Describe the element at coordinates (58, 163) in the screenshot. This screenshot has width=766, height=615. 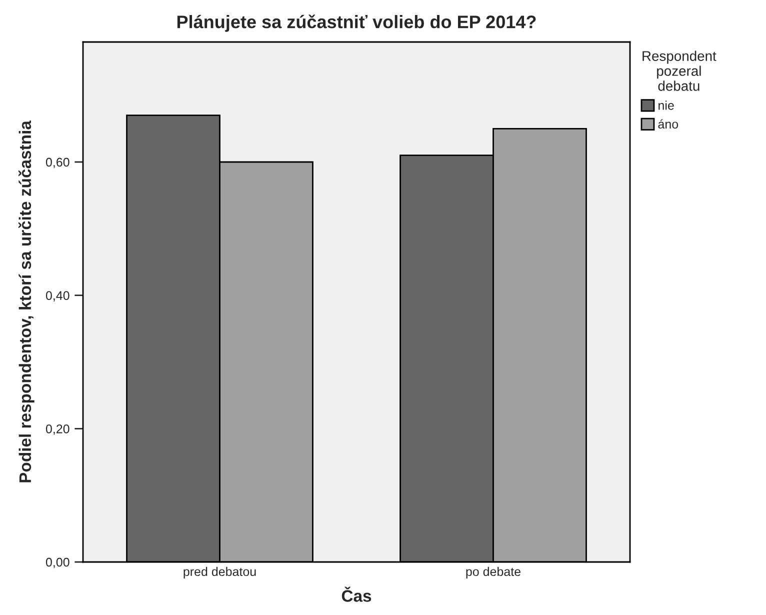
I see `y-tick-label: 0,60` at that location.